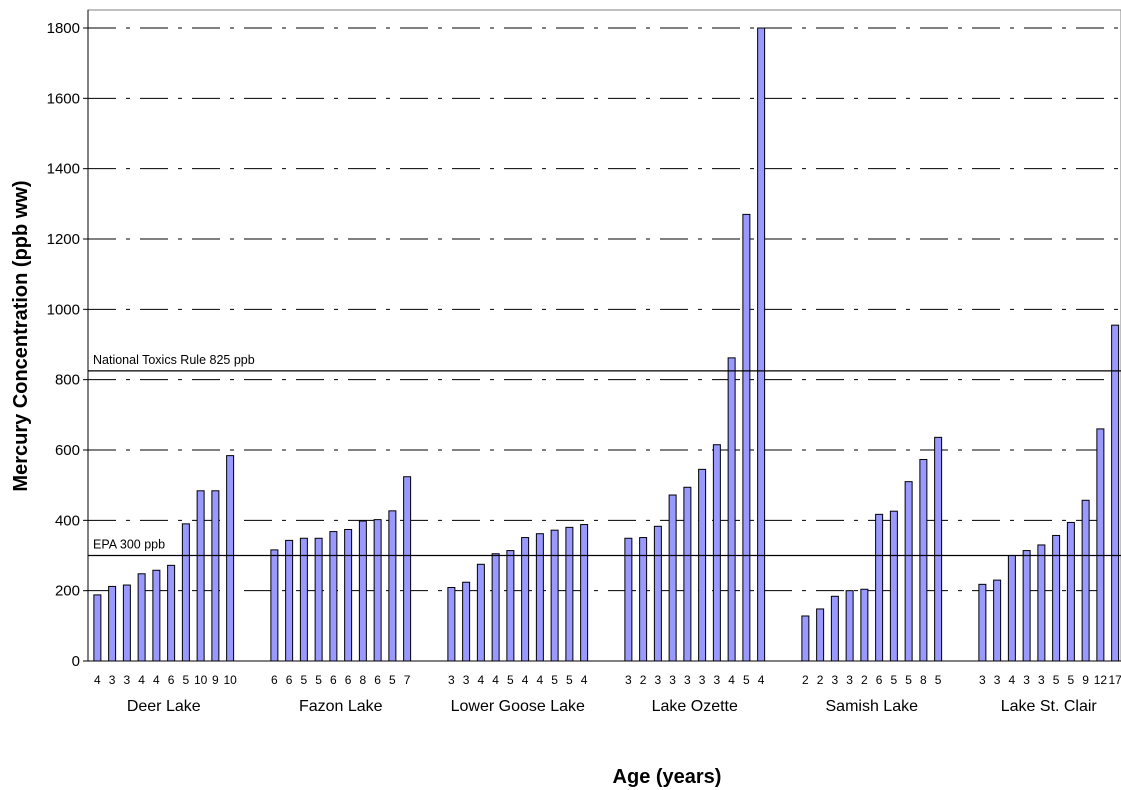 This screenshot has width=1121, height=790. Describe the element at coordinates (805, 680) in the screenshot. I see `age-label: 2` at that location.